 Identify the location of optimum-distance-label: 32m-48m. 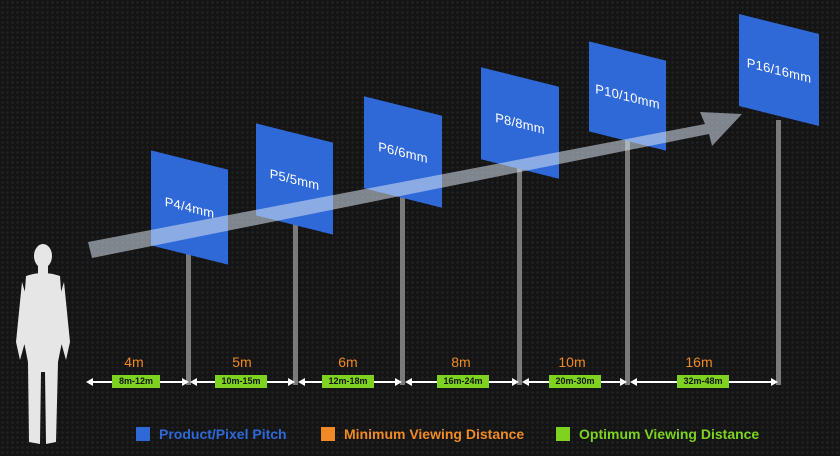
(703, 381).